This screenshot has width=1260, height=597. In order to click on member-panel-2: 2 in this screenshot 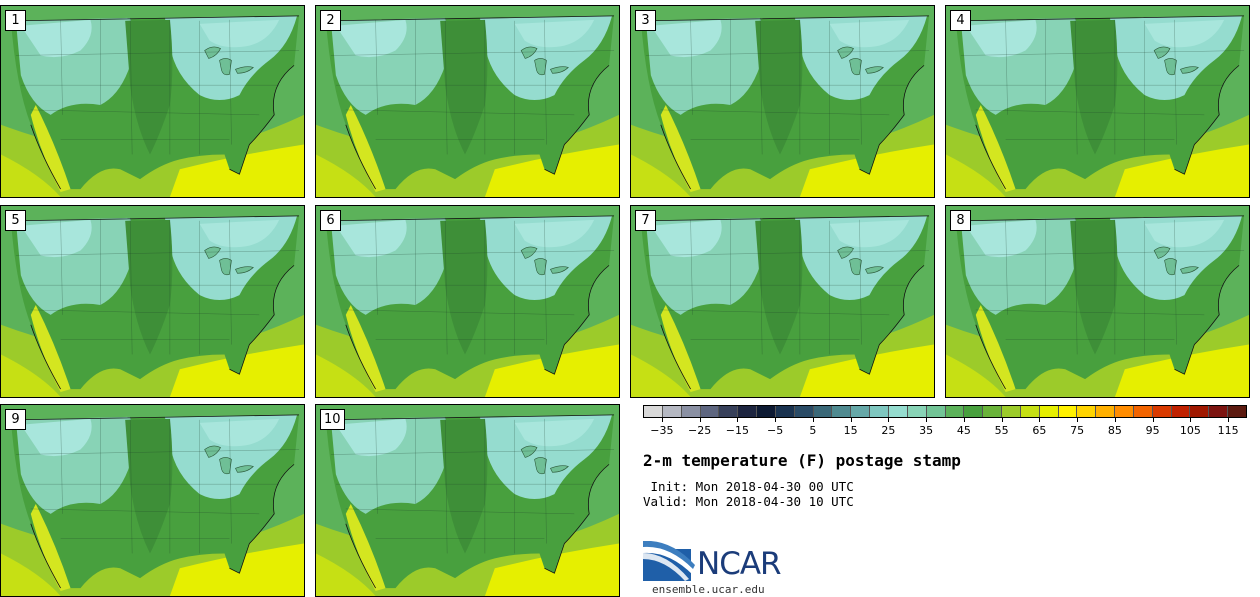, I will do `click(467, 101)`.